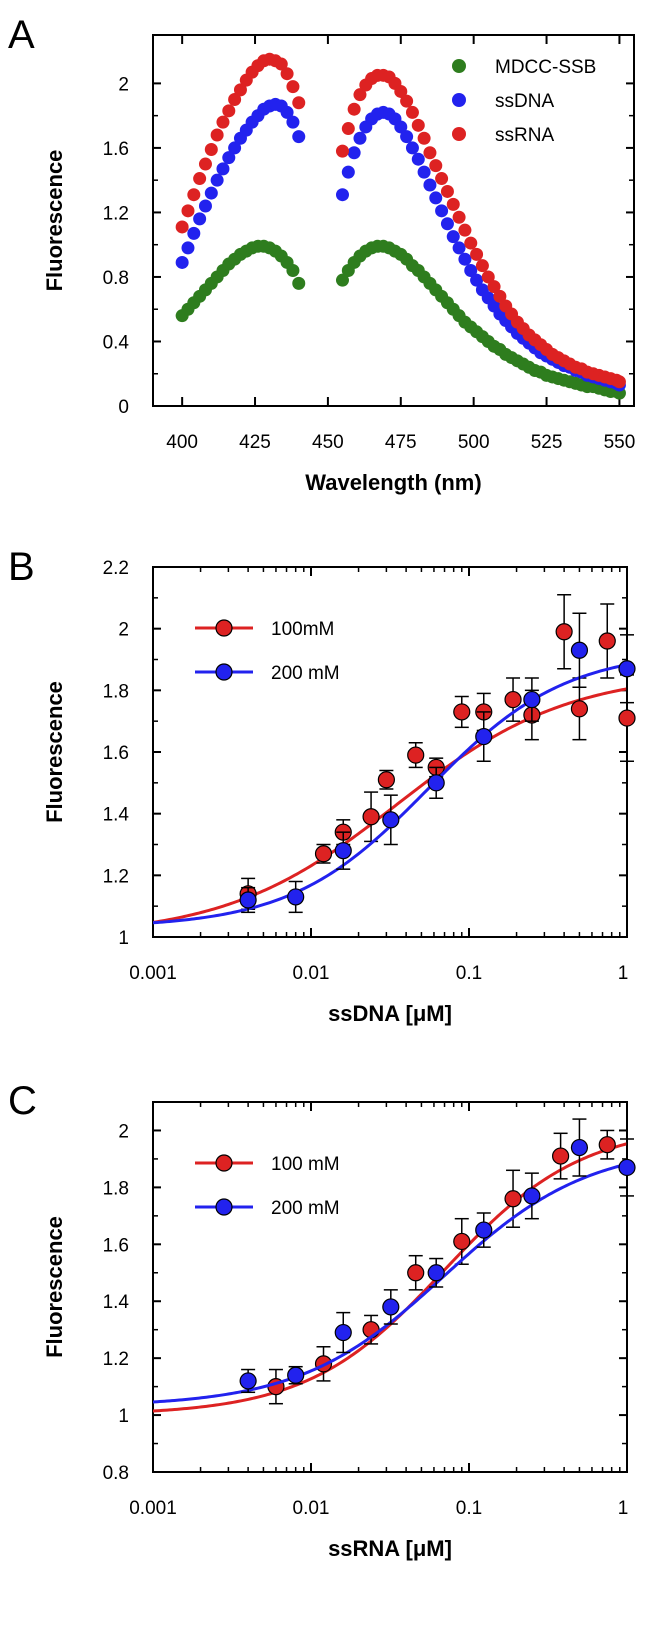  Describe the element at coordinates (305, 673) in the screenshot. I see `legend-label: 200 mM` at that location.